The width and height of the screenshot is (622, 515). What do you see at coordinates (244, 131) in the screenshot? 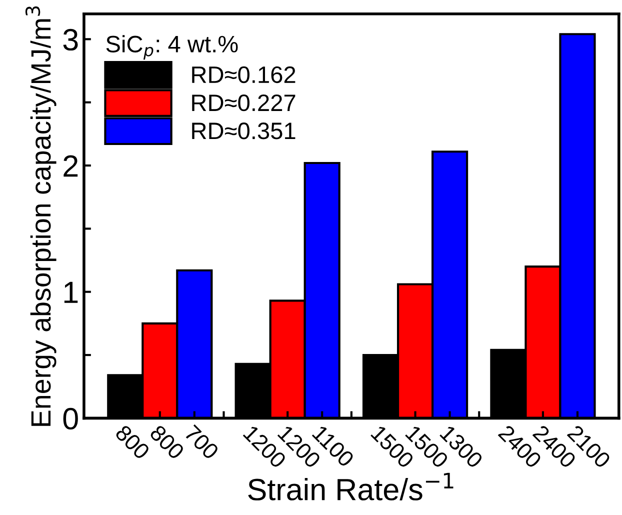
I see `legend-label: RD≈0.351` at bounding box center [244, 131].